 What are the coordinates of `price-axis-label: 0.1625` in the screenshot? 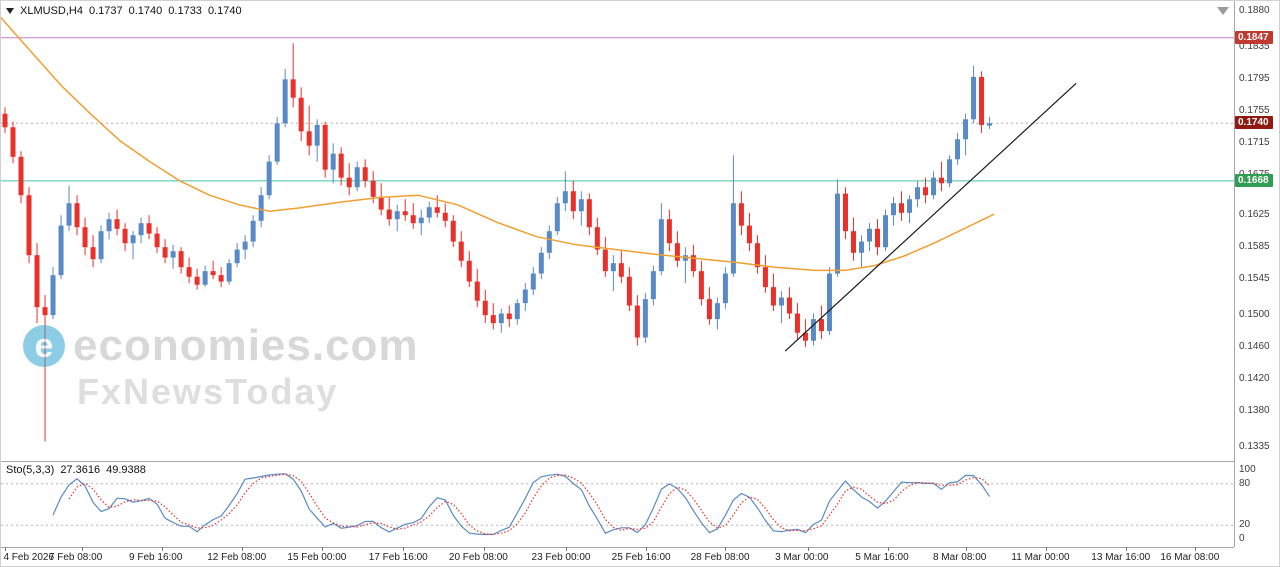 It's located at (1254, 215).